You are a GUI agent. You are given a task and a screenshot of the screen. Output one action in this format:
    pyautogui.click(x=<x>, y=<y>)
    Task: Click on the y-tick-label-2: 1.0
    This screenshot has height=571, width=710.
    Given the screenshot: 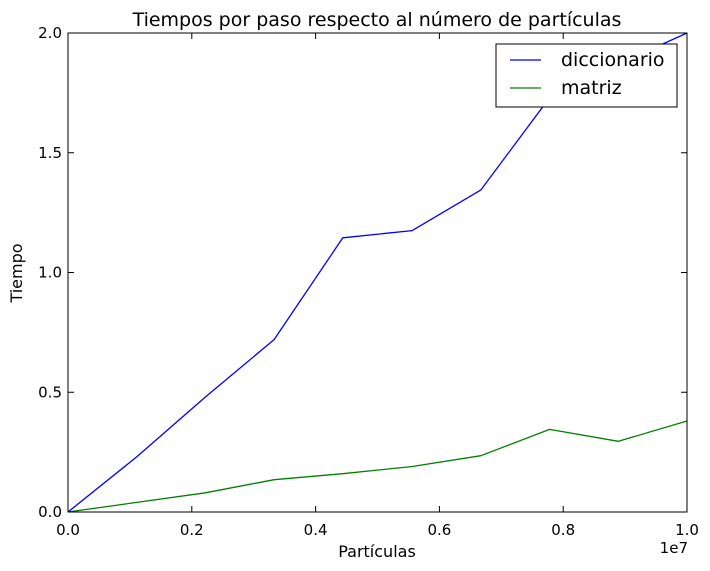 What is the action you would take?
    pyautogui.click(x=50, y=273)
    